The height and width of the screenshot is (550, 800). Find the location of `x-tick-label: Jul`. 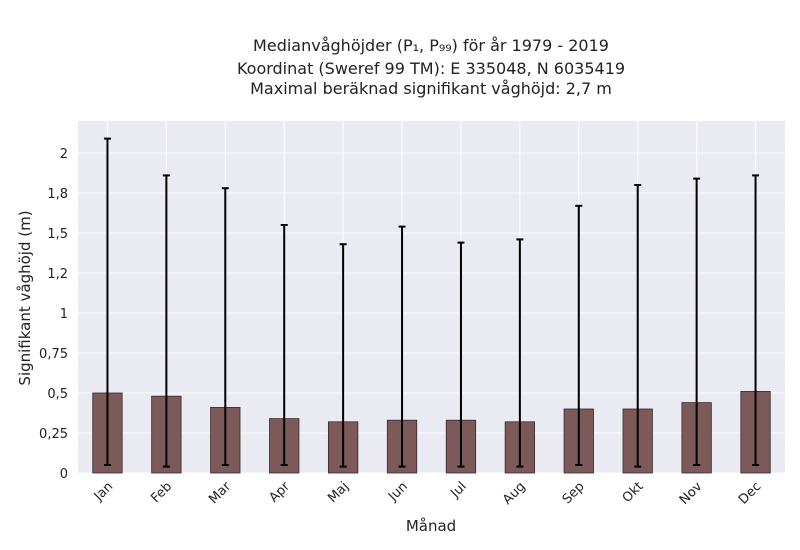

x-tick-label: Jul is located at coordinates (458, 490).